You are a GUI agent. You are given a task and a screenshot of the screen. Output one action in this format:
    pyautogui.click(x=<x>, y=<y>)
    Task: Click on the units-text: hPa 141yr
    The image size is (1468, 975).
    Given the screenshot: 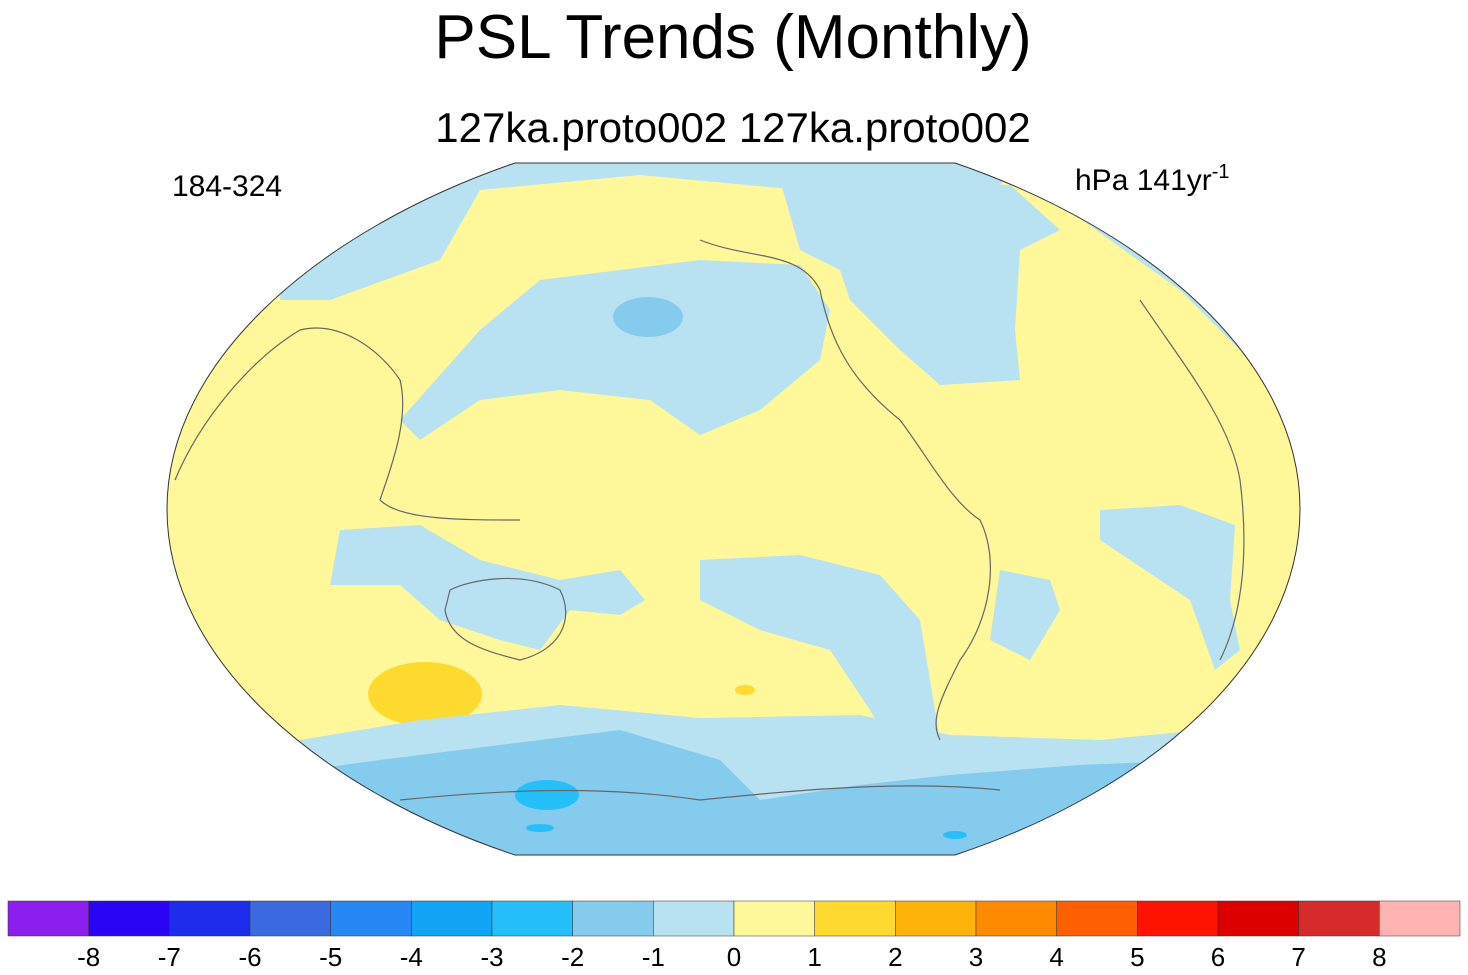 What is the action you would take?
    pyautogui.click(x=1143, y=180)
    